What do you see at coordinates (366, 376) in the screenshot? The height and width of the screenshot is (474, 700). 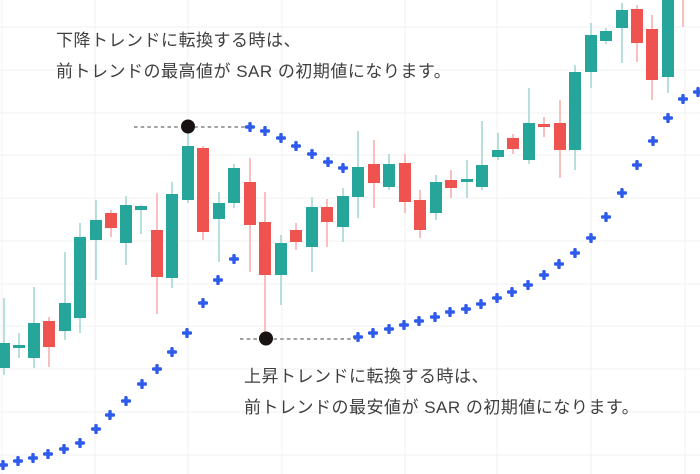 I see `annotation-line-1: 上昇トレンドに転換する時は、` at bounding box center [366, 376].